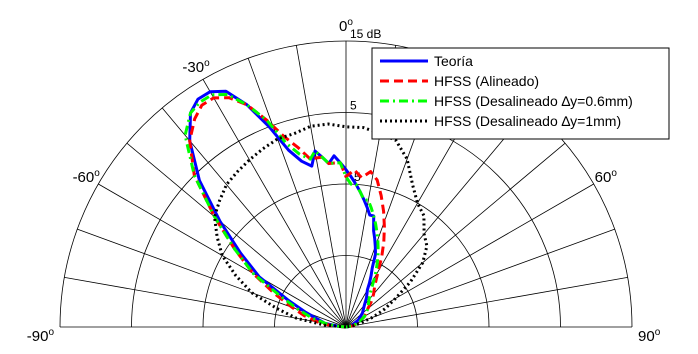 This screenshot has width=698, height=354. What do you see at coordinates (646, 336) in the screenshot?
I see `angle-label-base: 90` at bounding box center [646, 336].